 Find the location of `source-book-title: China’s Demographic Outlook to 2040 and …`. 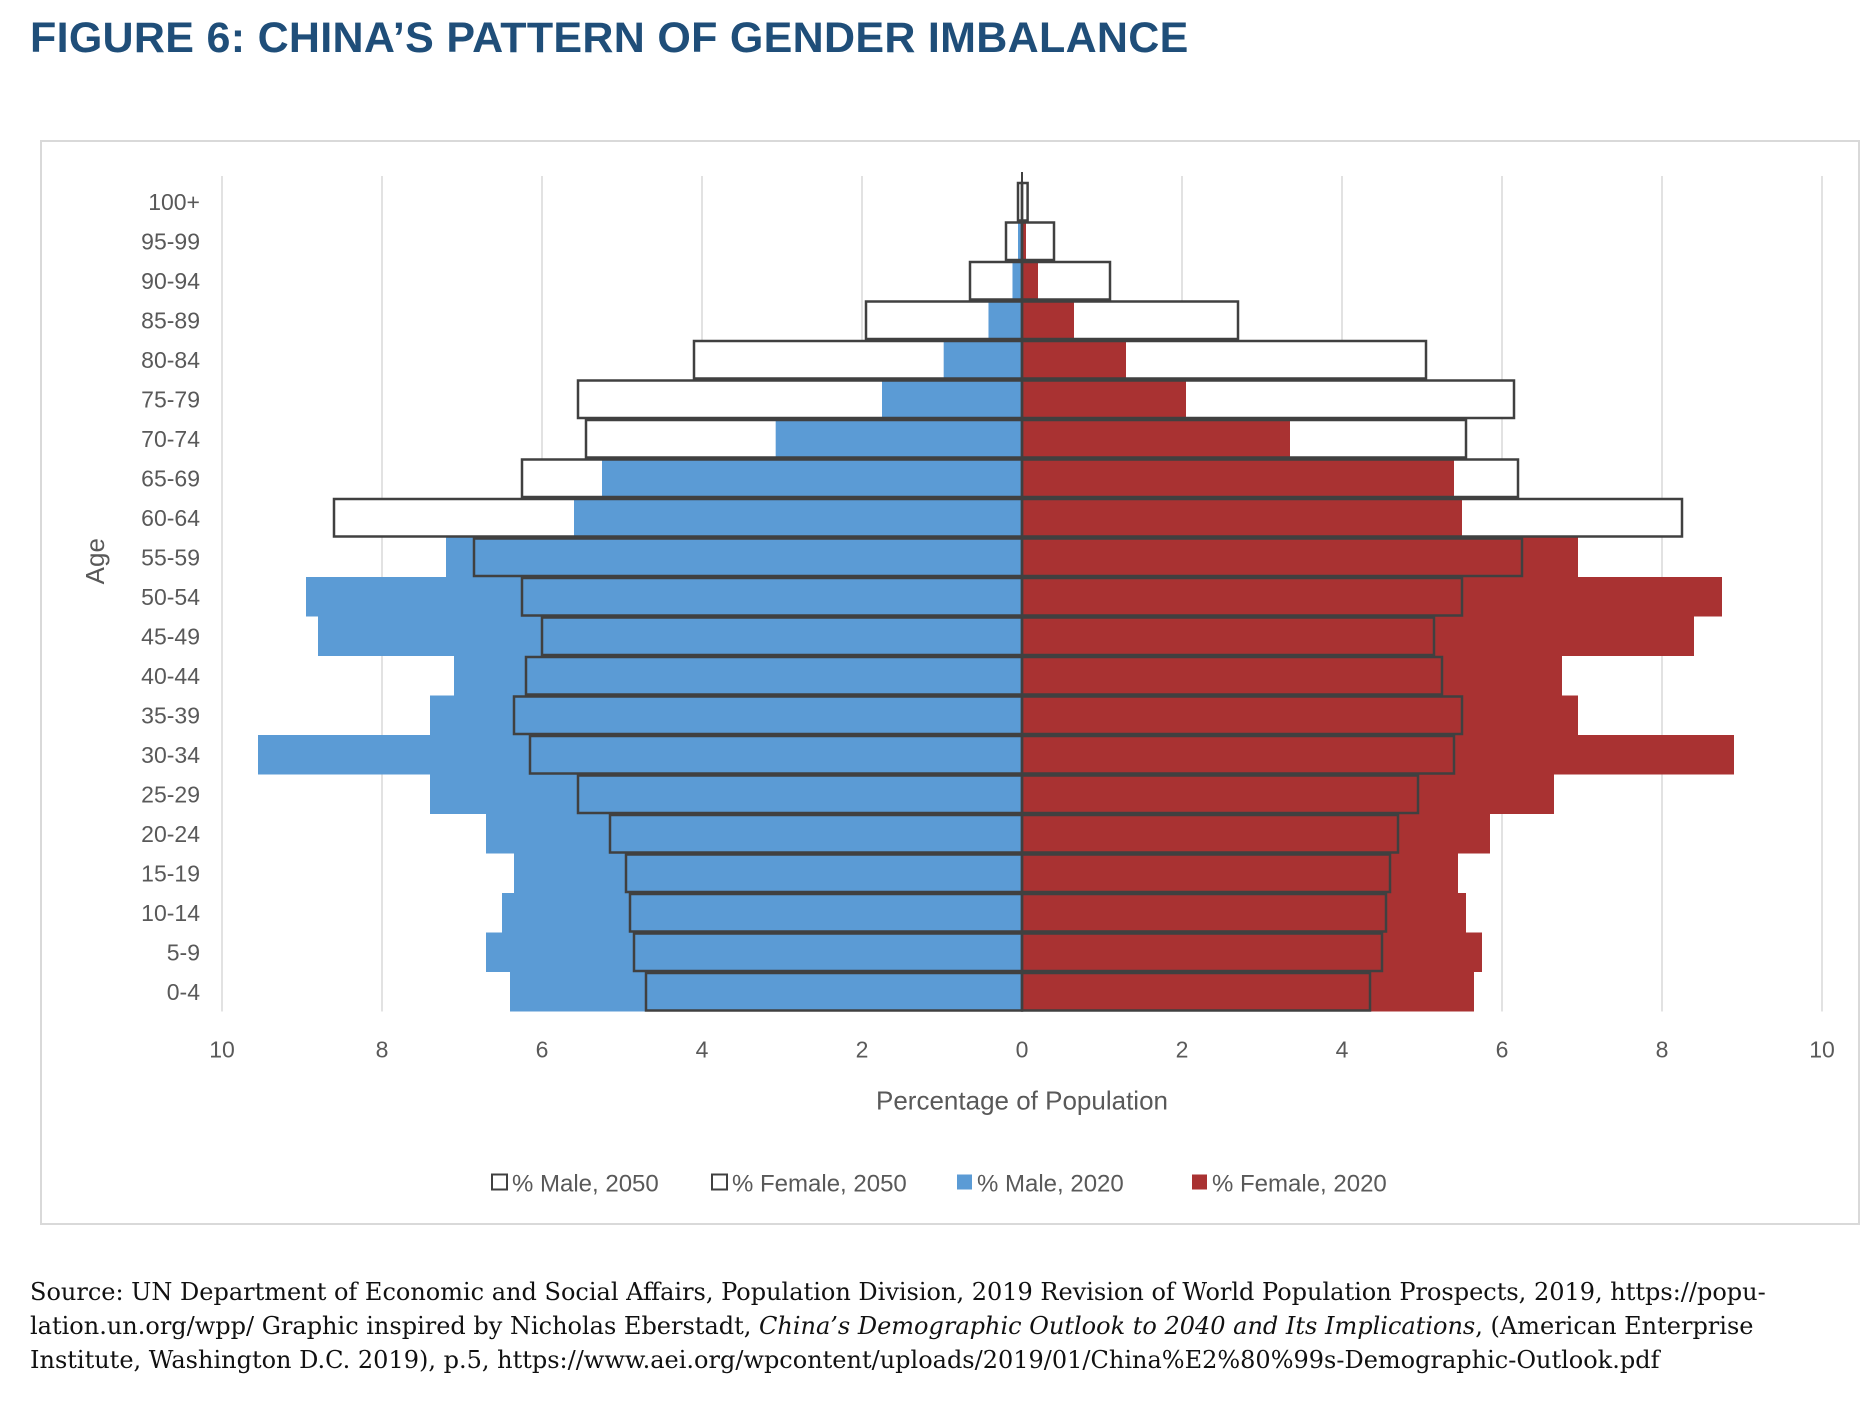

source-book-title: China’s Demographic Outlook to 2040 and … is located at coordinates (1117, 1326).